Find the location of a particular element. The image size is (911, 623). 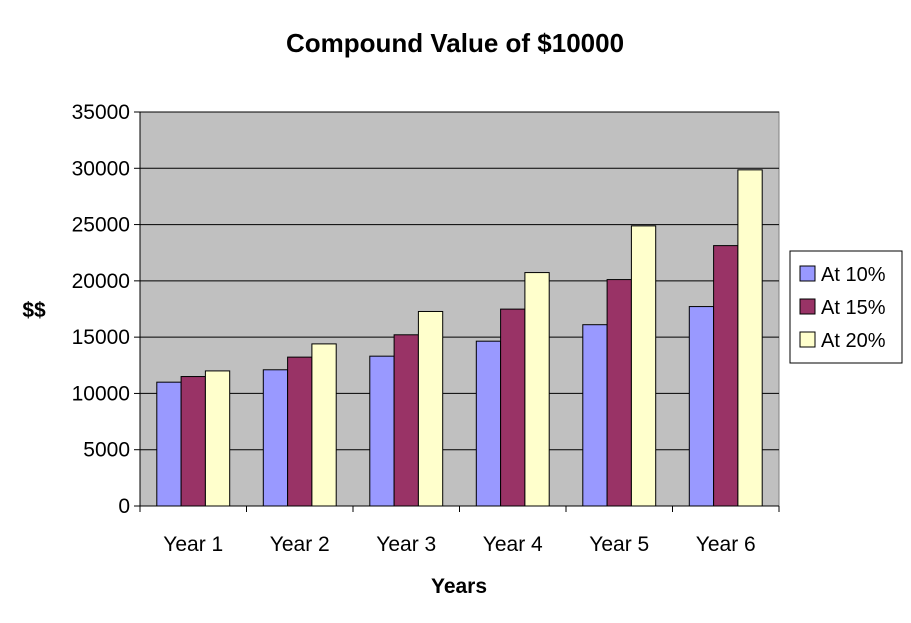

y-tick-label: 30000 is located at coordinates (101, 168).